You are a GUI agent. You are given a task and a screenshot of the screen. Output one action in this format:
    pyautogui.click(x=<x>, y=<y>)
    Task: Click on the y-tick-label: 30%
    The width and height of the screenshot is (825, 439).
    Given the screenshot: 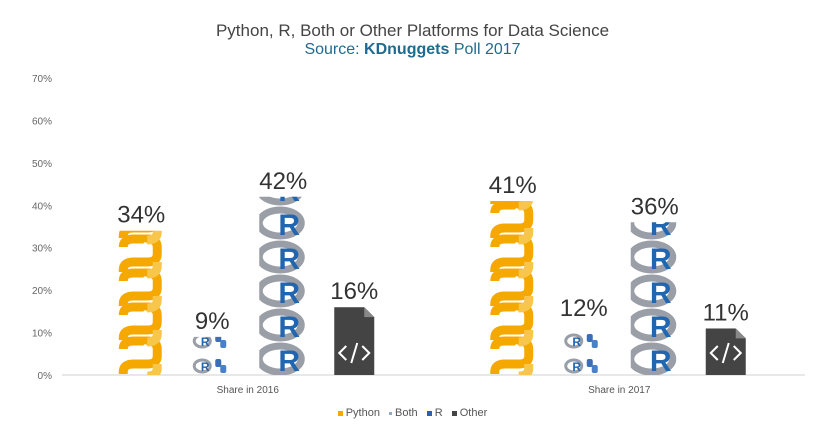 What is the action you would take?
    pyautogui.click(x=42, y=249)
    